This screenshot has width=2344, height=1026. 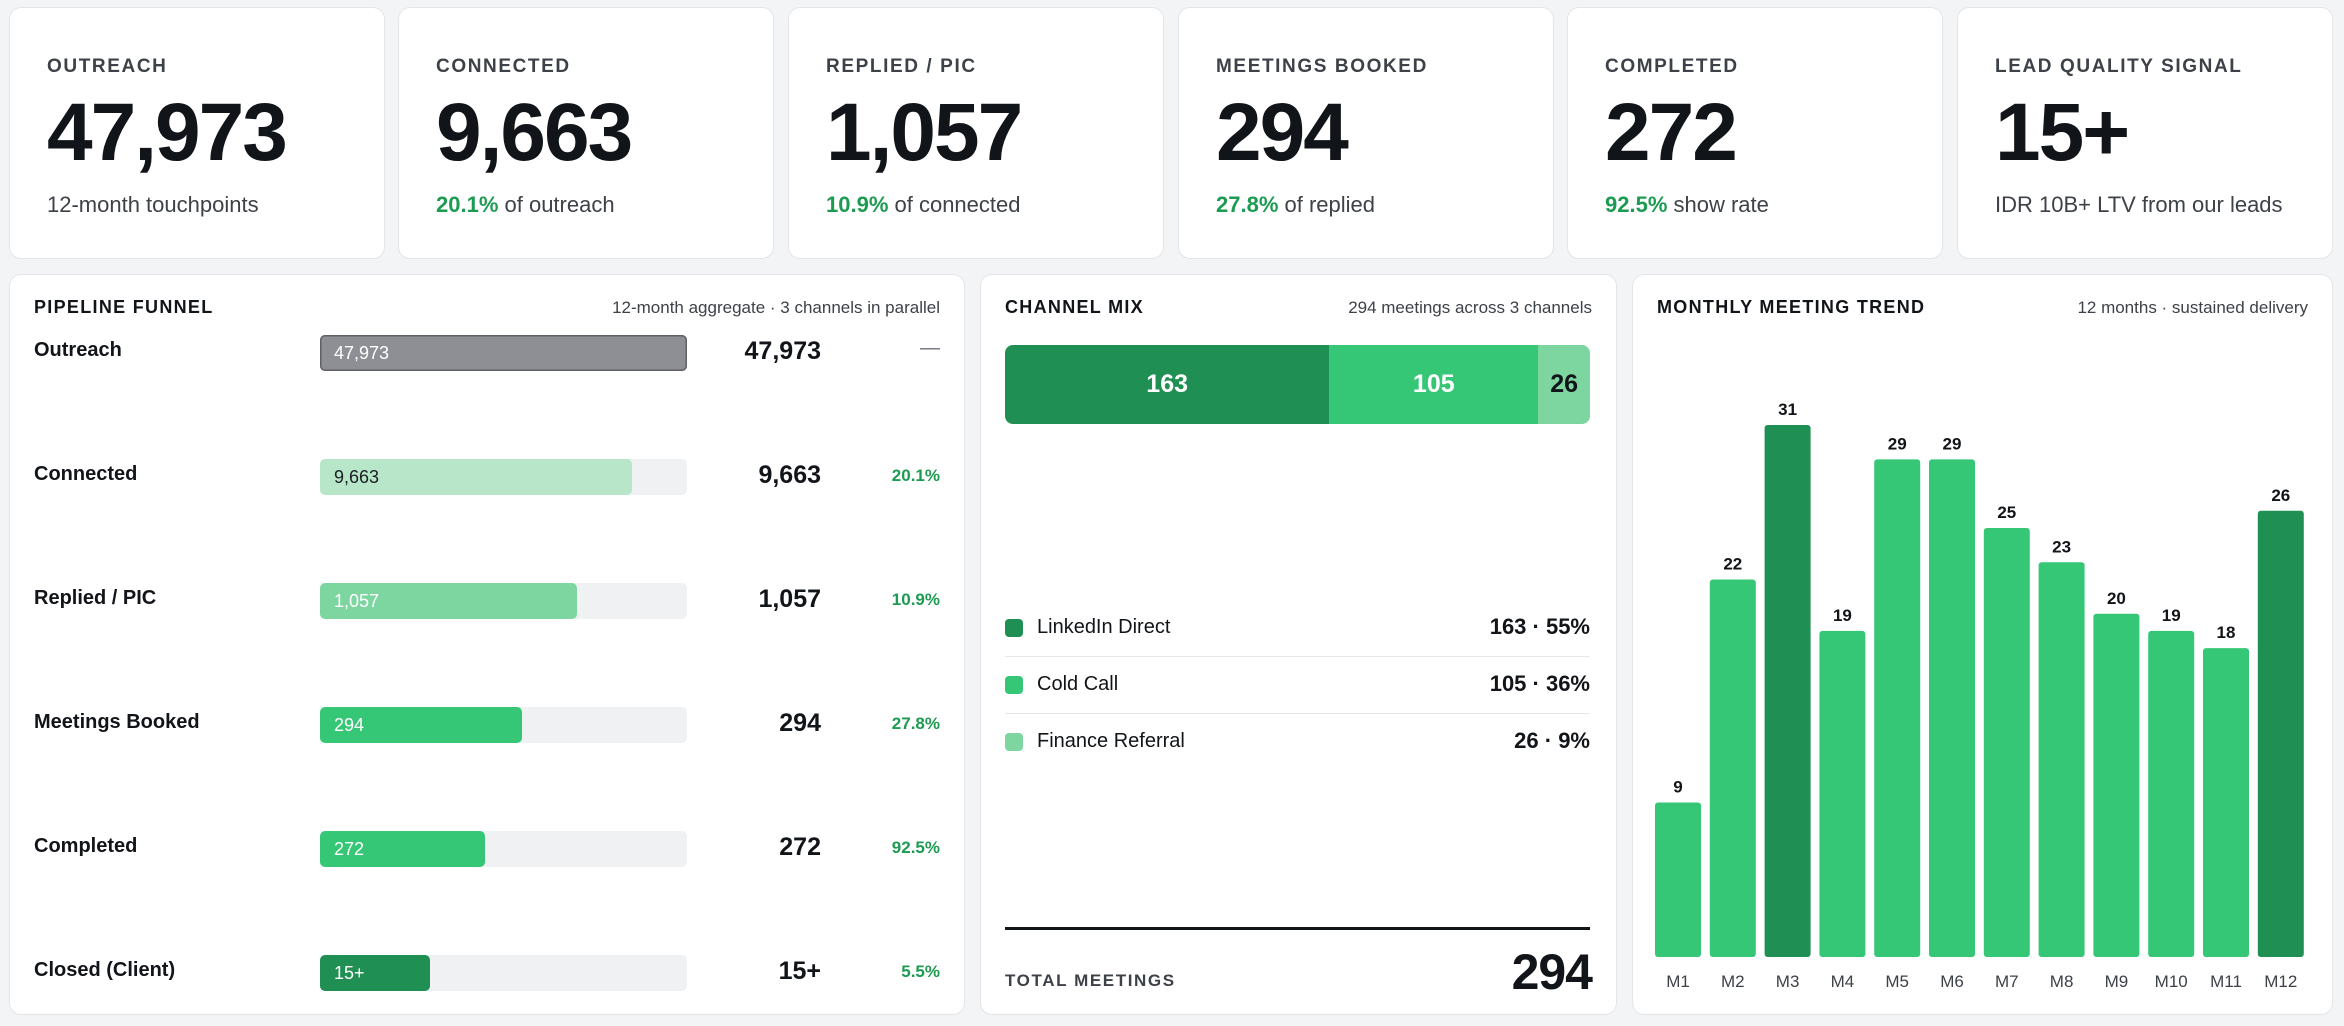 I want to click on funnel-bar-track: 294, so click(x=503, y=725).